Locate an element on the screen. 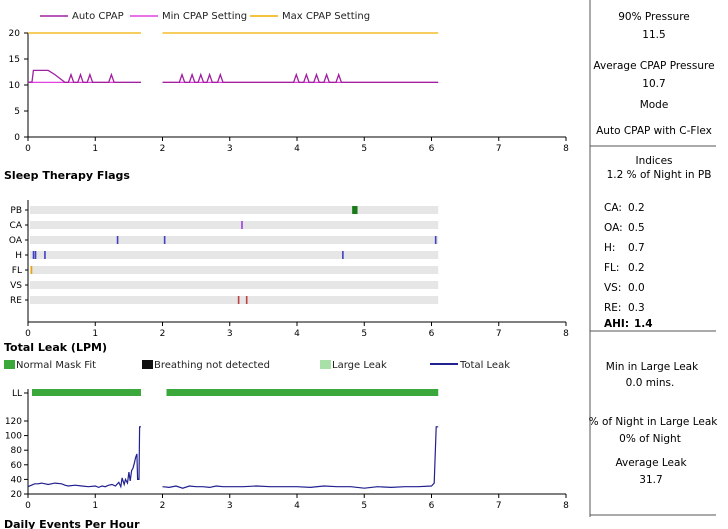 This screenshot has height=529, width=728. pb-percent: 1.2 % of Night in PB is located at coordinates (659, 175).